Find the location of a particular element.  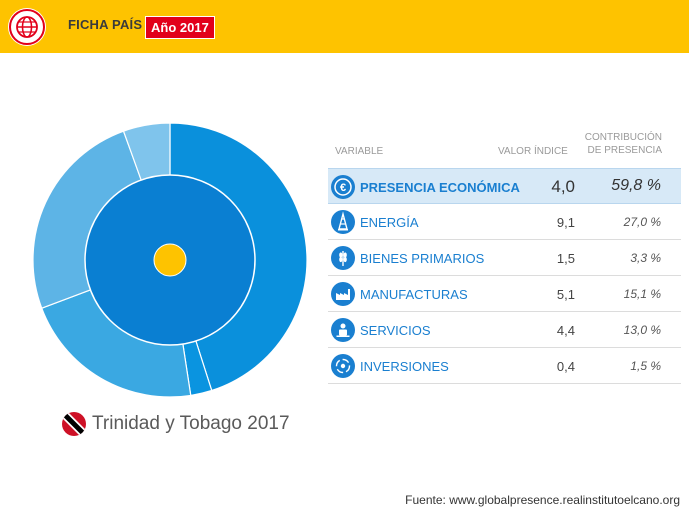

row-label: PRESENCIA ECONÓMICA is located at coordinates (440, 187).